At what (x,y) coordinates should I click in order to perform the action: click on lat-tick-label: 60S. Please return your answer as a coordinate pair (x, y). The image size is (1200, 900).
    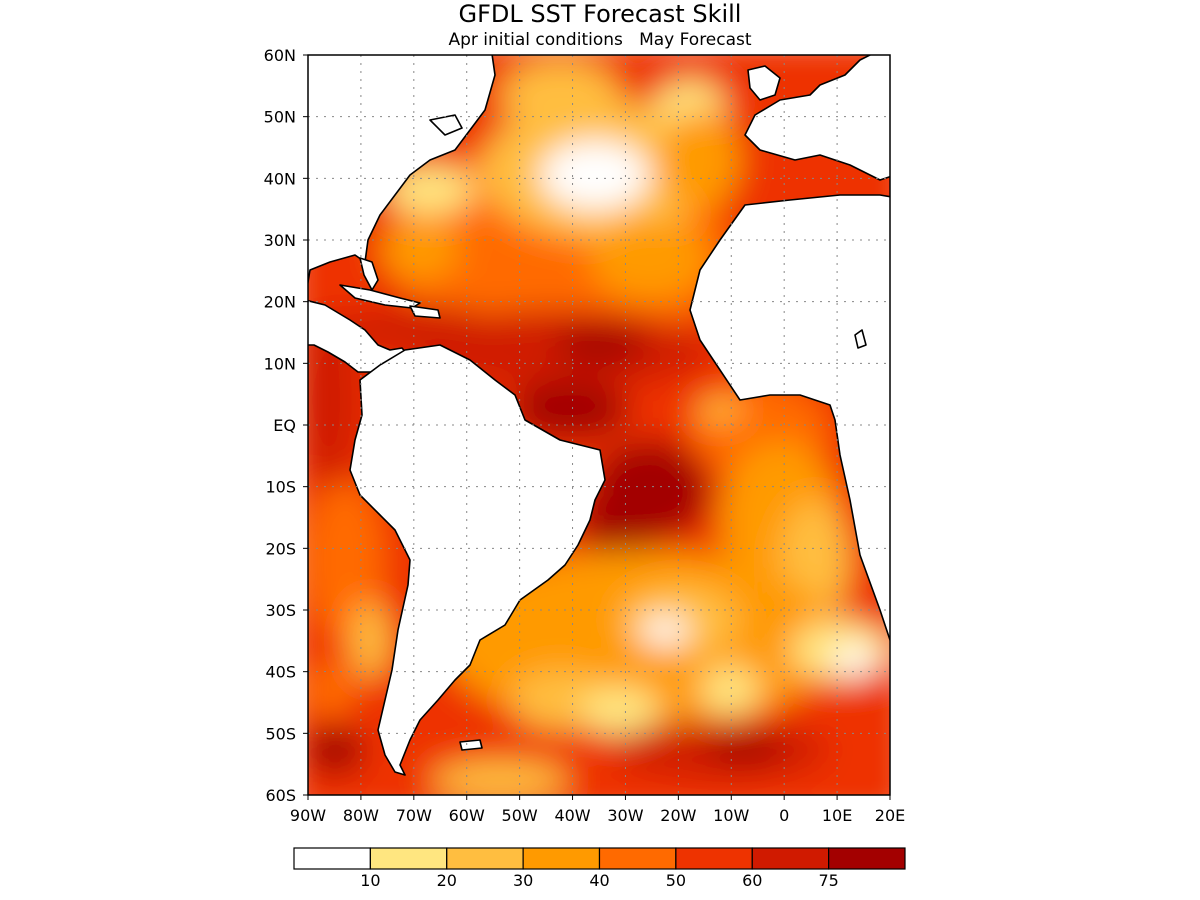
    Looking at the image, I should click on (280, 795).